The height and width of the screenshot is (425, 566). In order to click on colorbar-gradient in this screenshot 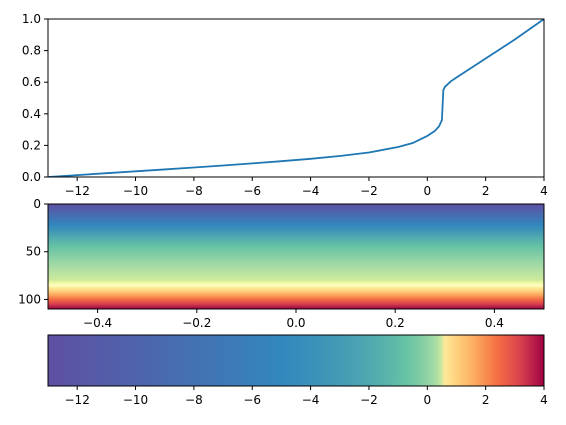, I will do `click(296, 360)`.